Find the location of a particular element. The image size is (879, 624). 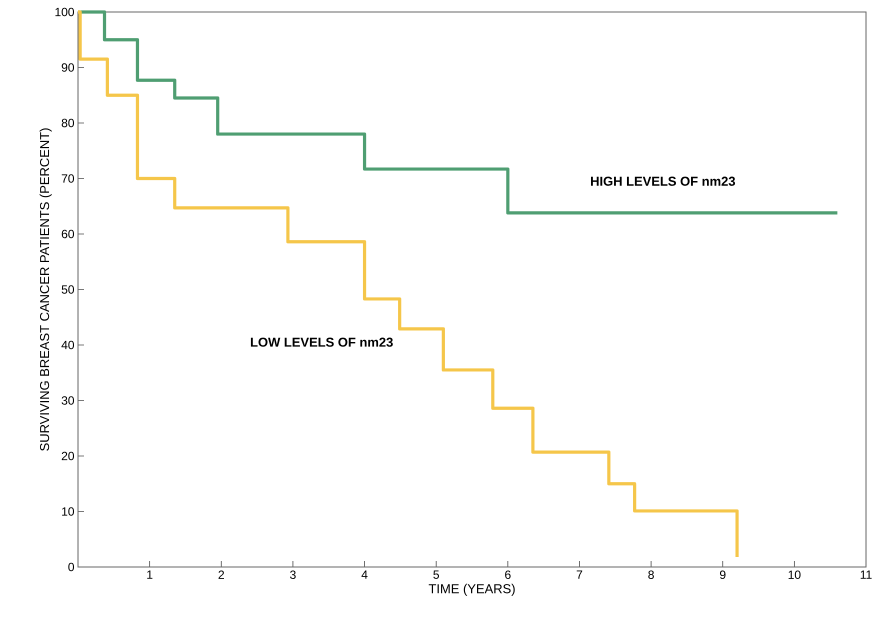

x-tick-label: 2 is located at coordinates (221, 574).